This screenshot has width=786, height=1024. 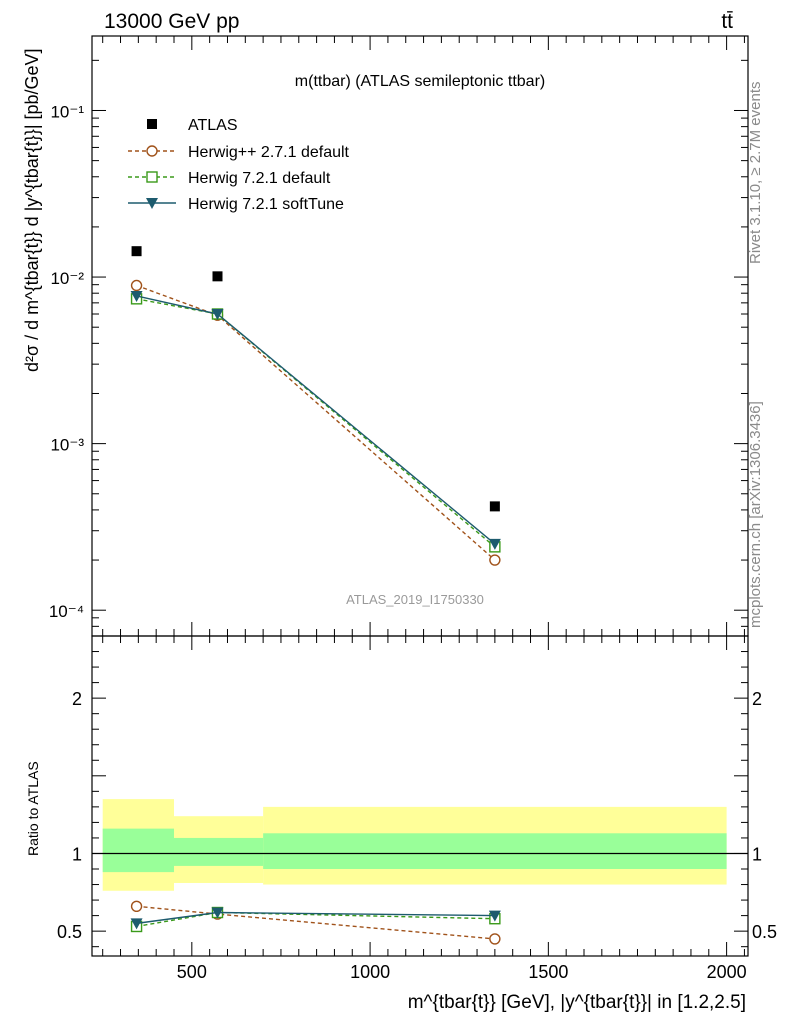 I want to click on legend-marker-h721s, so click(x=152, y=203).